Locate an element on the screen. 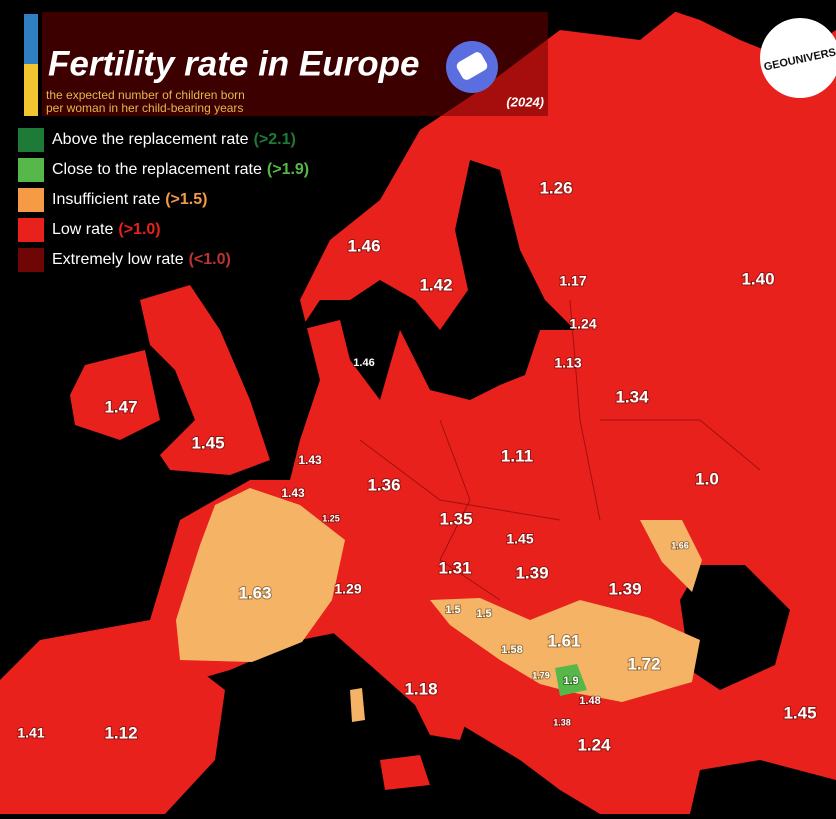 This screenshot has width=836, height=819. legend-label: Close to the replacement rate (>1.9) is located at coordinates (180, 169).